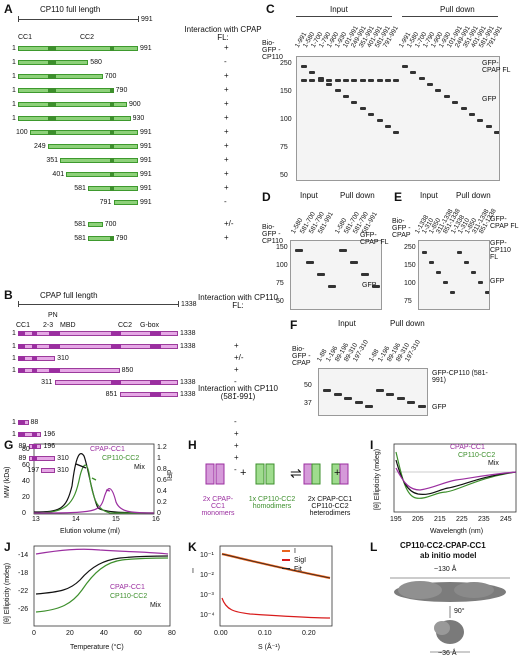 This screenshot has width=520, height=658. I want to click on g-ylabel: MW (kDa), so click(7, 482).